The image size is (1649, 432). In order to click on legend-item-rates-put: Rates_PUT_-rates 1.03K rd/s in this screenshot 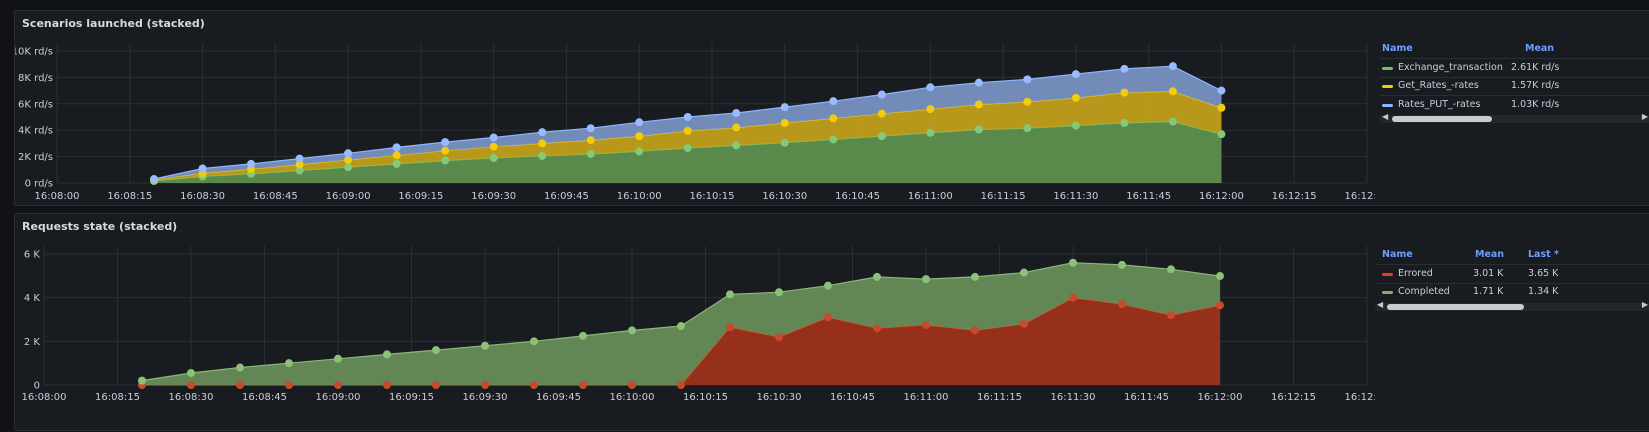, I will do `click(1514, 105)`.